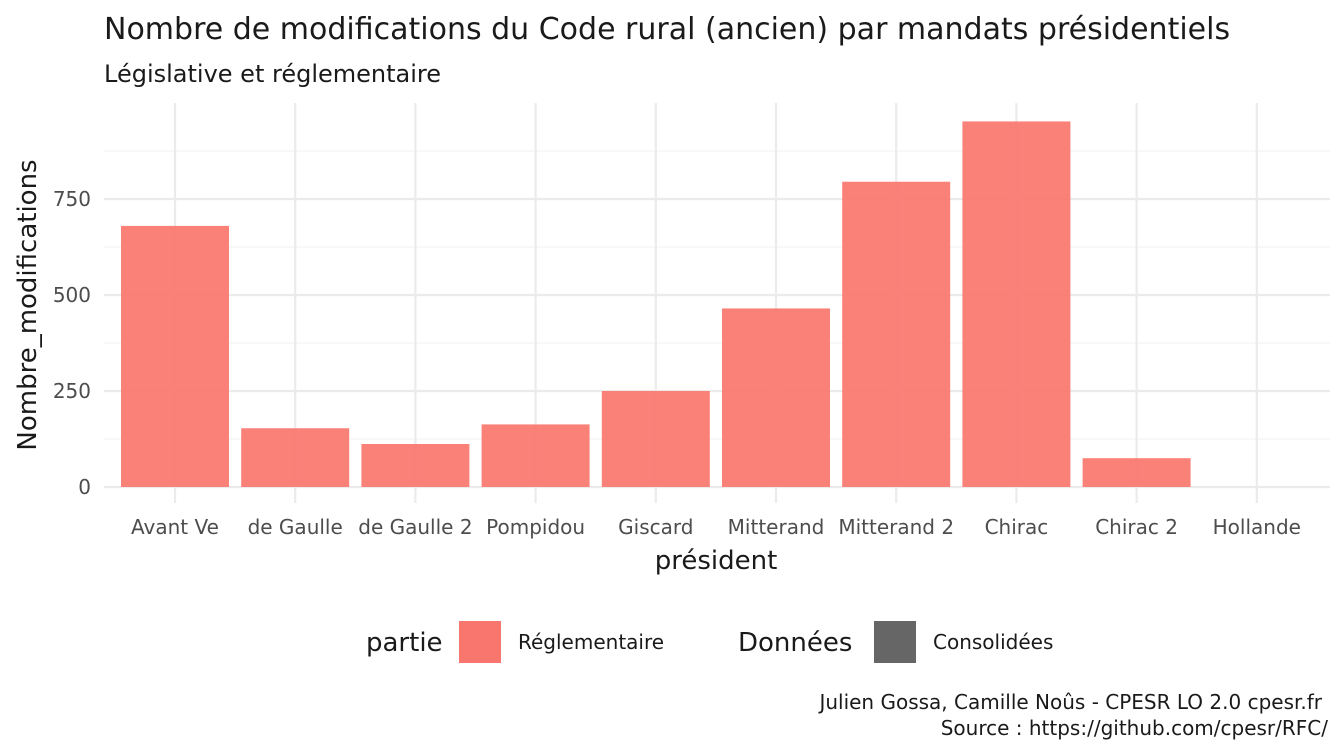 The image size is (1344, 756). What do you see at coordinates (1257, 527) in the screenshot?
I see `x-tick-label: Hollande` at bounding box center [1257, 527].